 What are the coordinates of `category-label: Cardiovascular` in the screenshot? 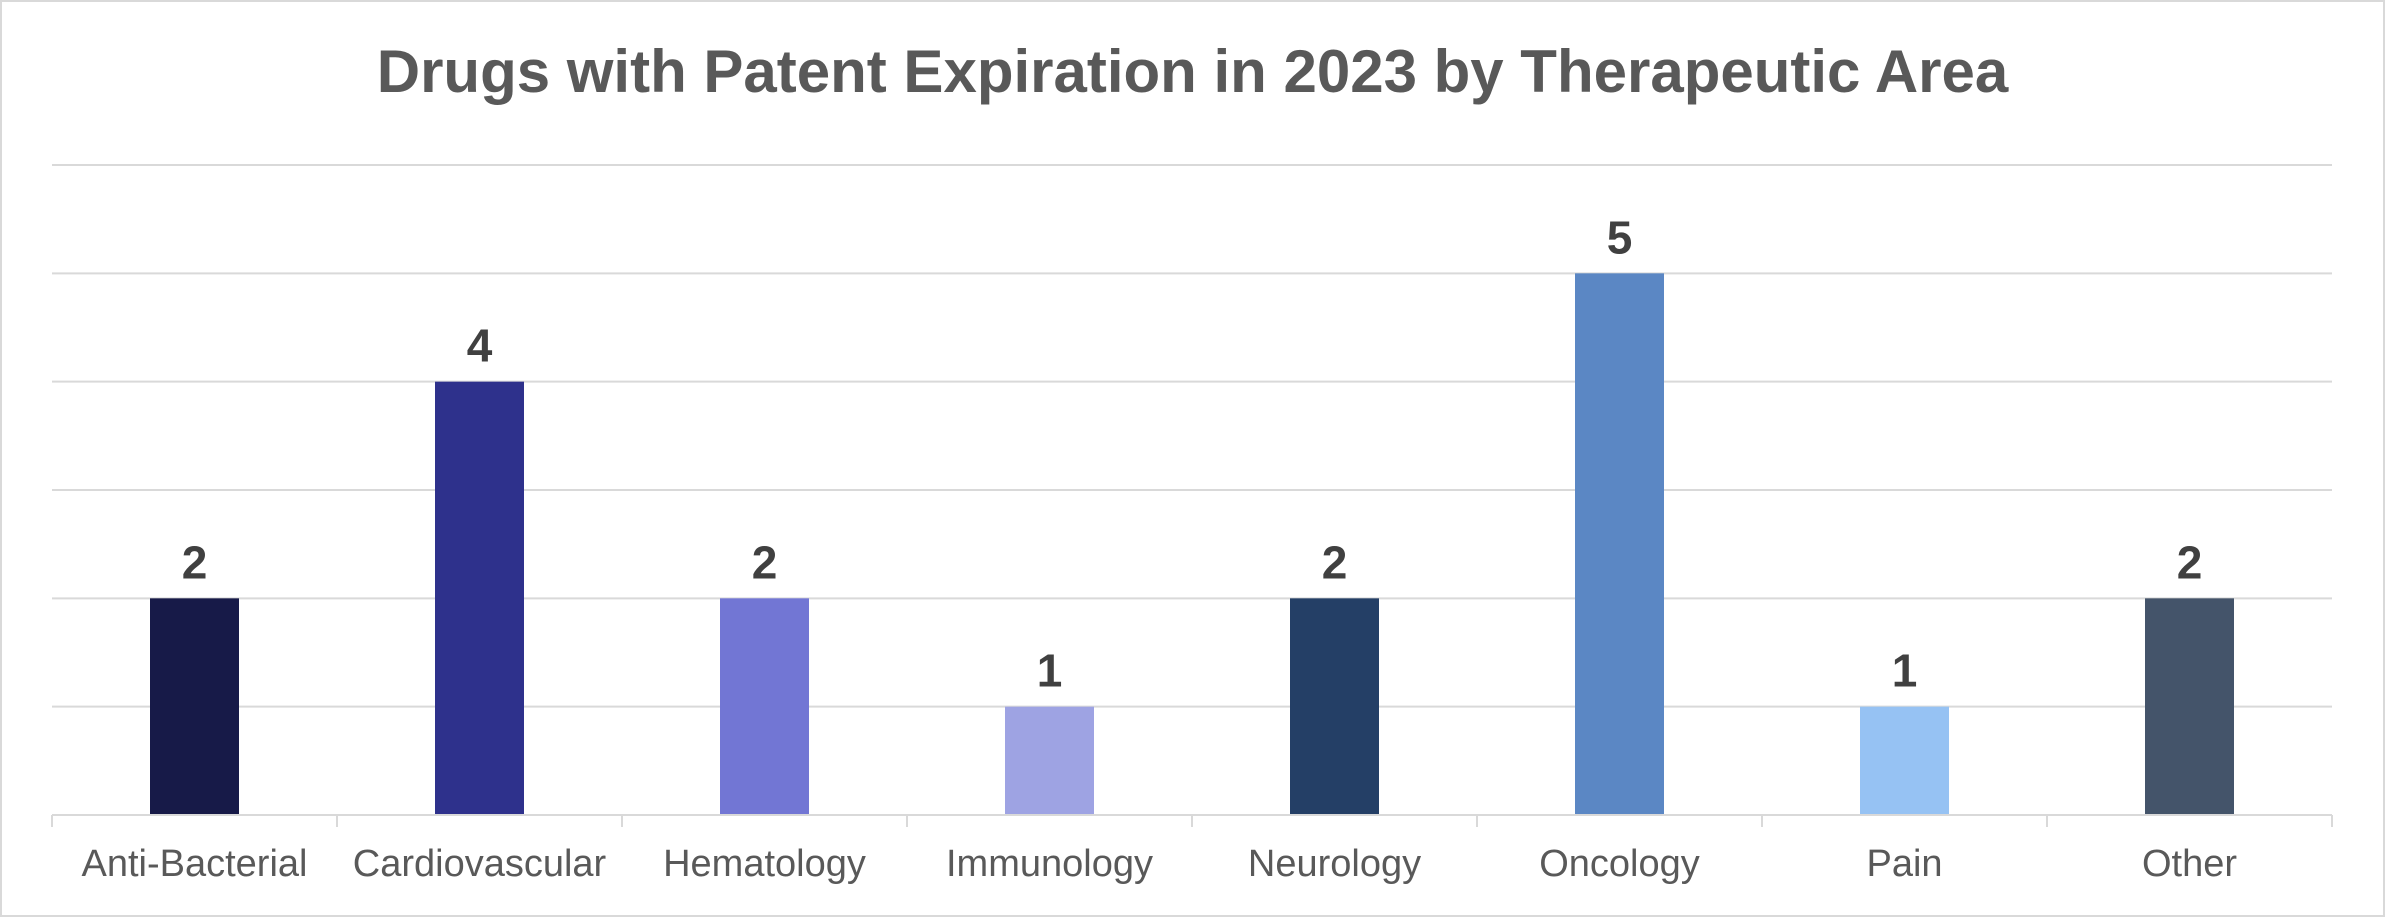 It's located at (480, 864).